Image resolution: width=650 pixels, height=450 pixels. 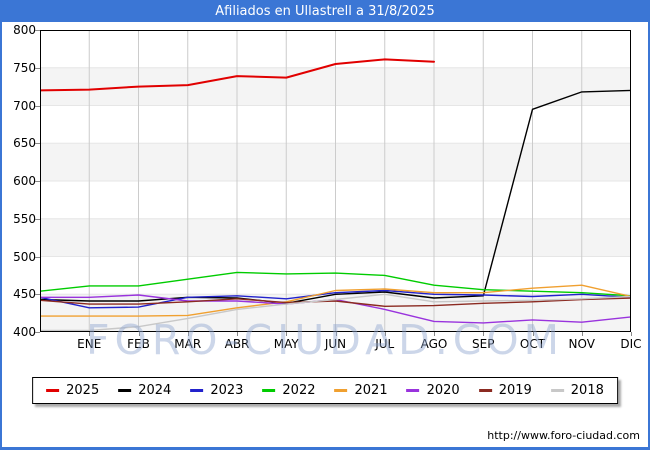 What do you see at coordinates (24, 181) in the screenshot?
I see `y-axis-label: 600` at bounding box center [24, 181].